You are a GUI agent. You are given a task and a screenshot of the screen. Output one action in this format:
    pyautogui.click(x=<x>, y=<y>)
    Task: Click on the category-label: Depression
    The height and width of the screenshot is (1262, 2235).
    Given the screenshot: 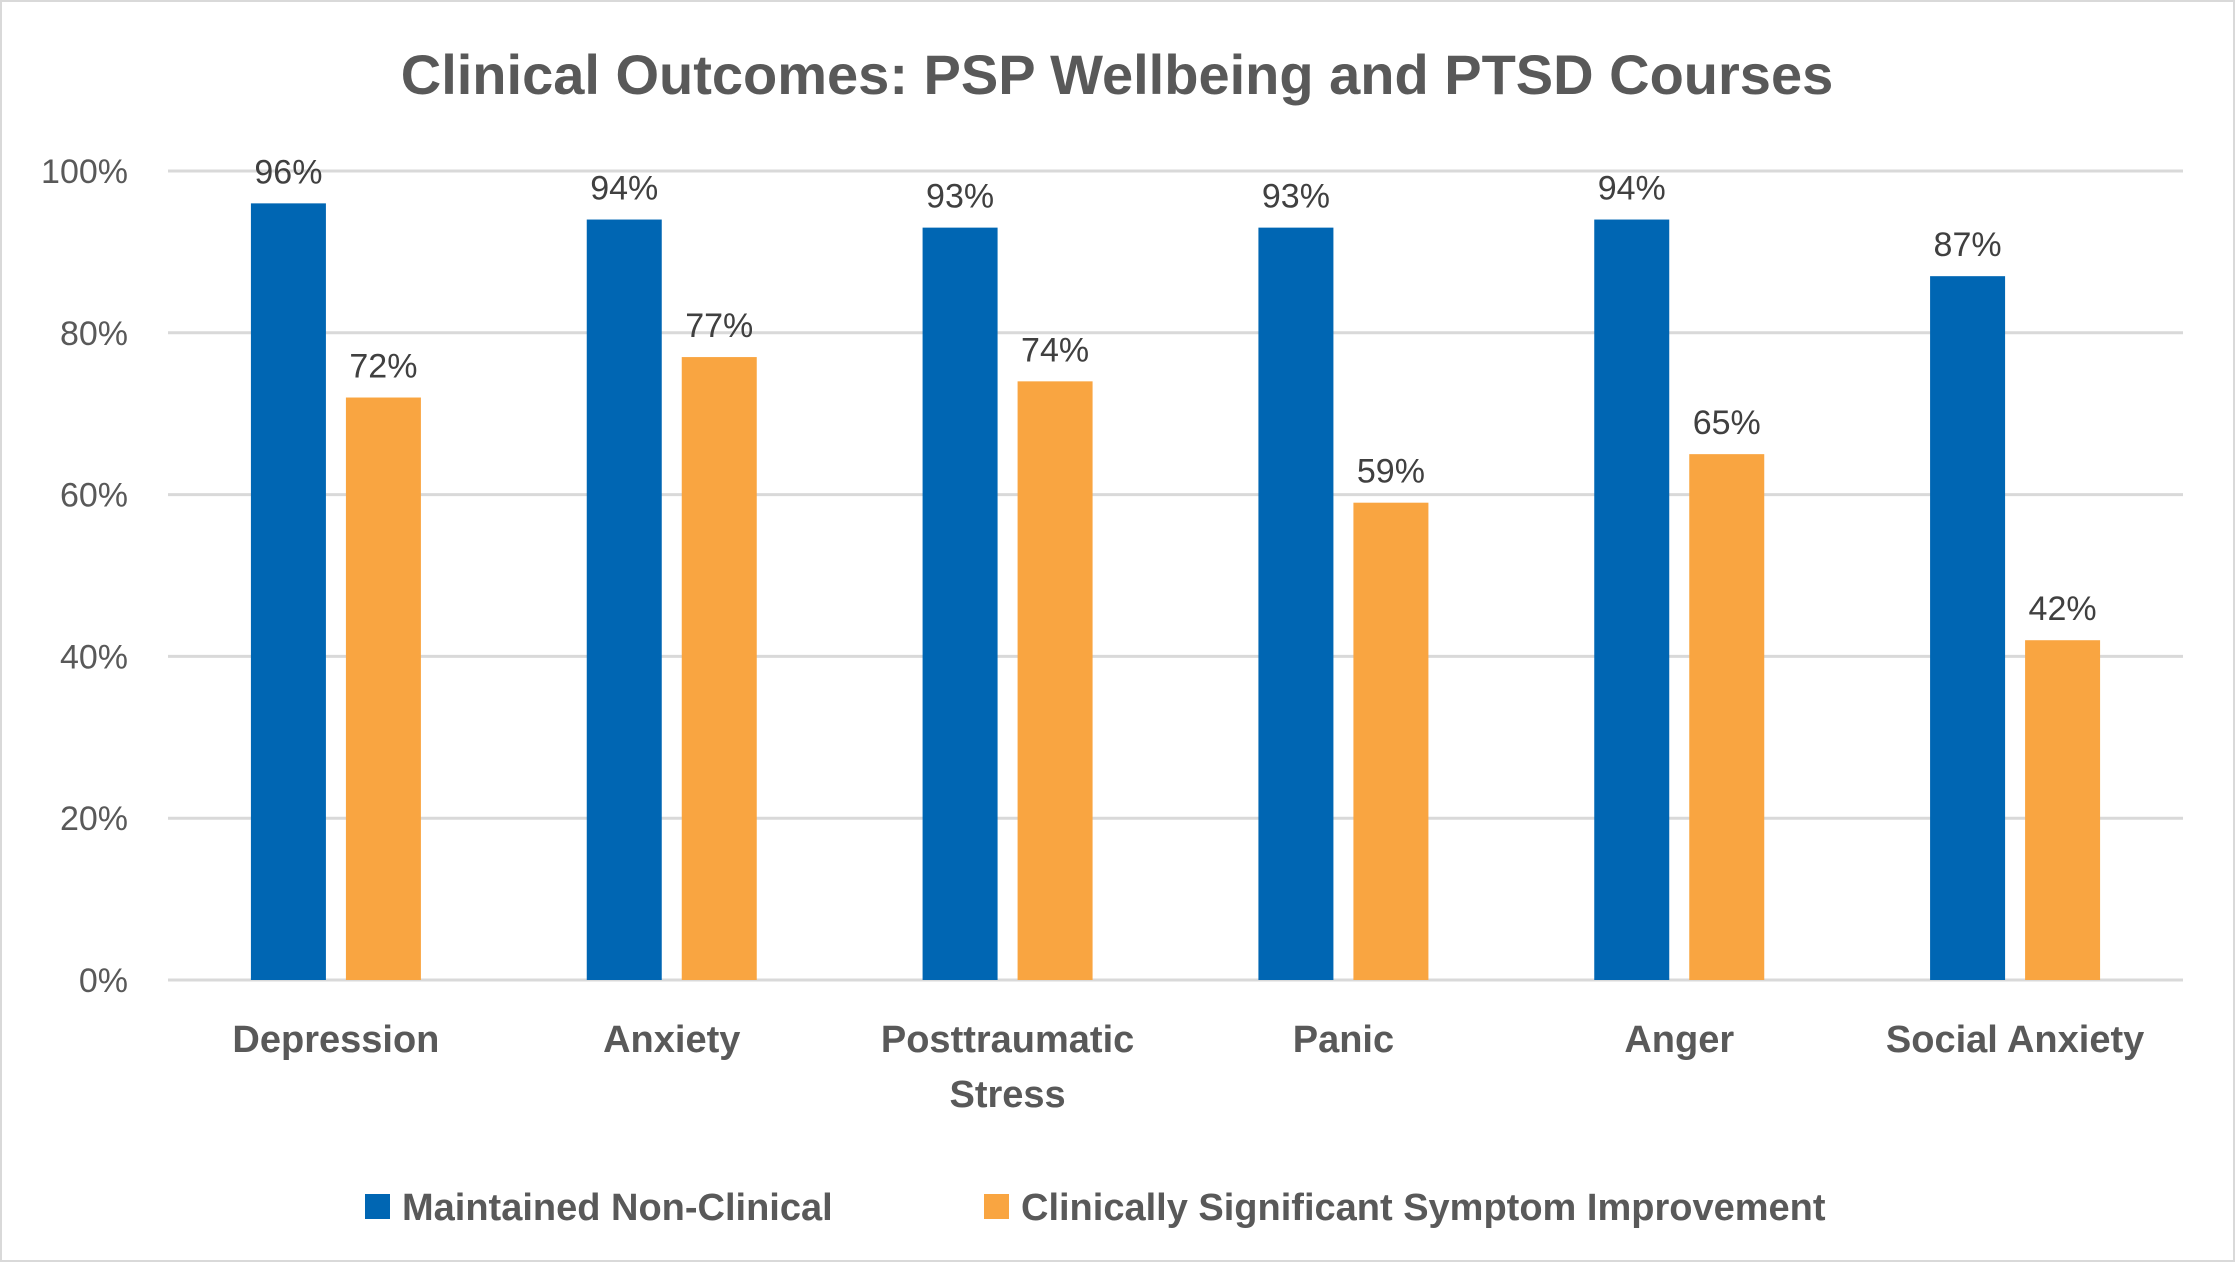 What is the action you would take?
    pyautogui.click(x=335, y=1040)
    